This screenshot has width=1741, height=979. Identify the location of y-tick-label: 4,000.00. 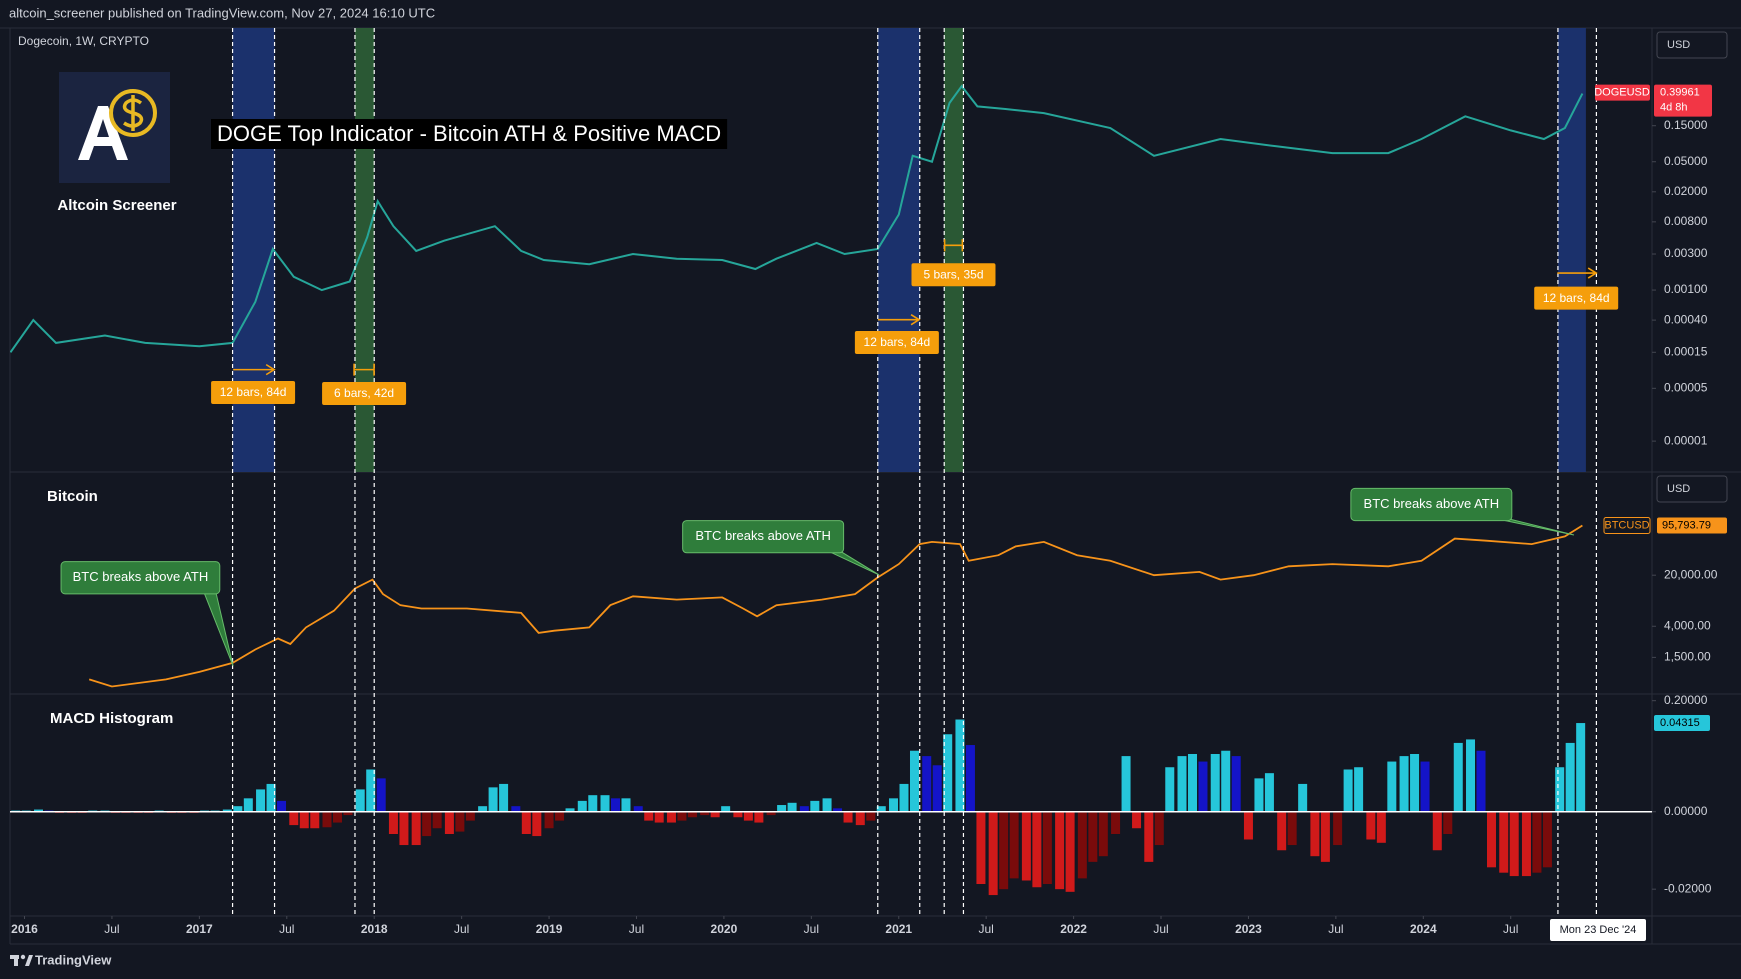
(1687, 625).